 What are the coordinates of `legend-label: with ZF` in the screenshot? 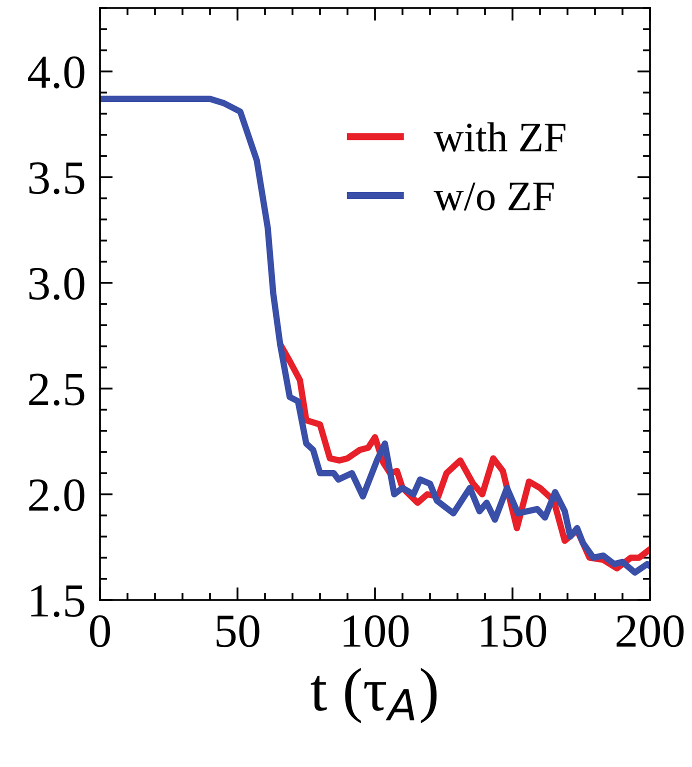 It's located at (500, 137).